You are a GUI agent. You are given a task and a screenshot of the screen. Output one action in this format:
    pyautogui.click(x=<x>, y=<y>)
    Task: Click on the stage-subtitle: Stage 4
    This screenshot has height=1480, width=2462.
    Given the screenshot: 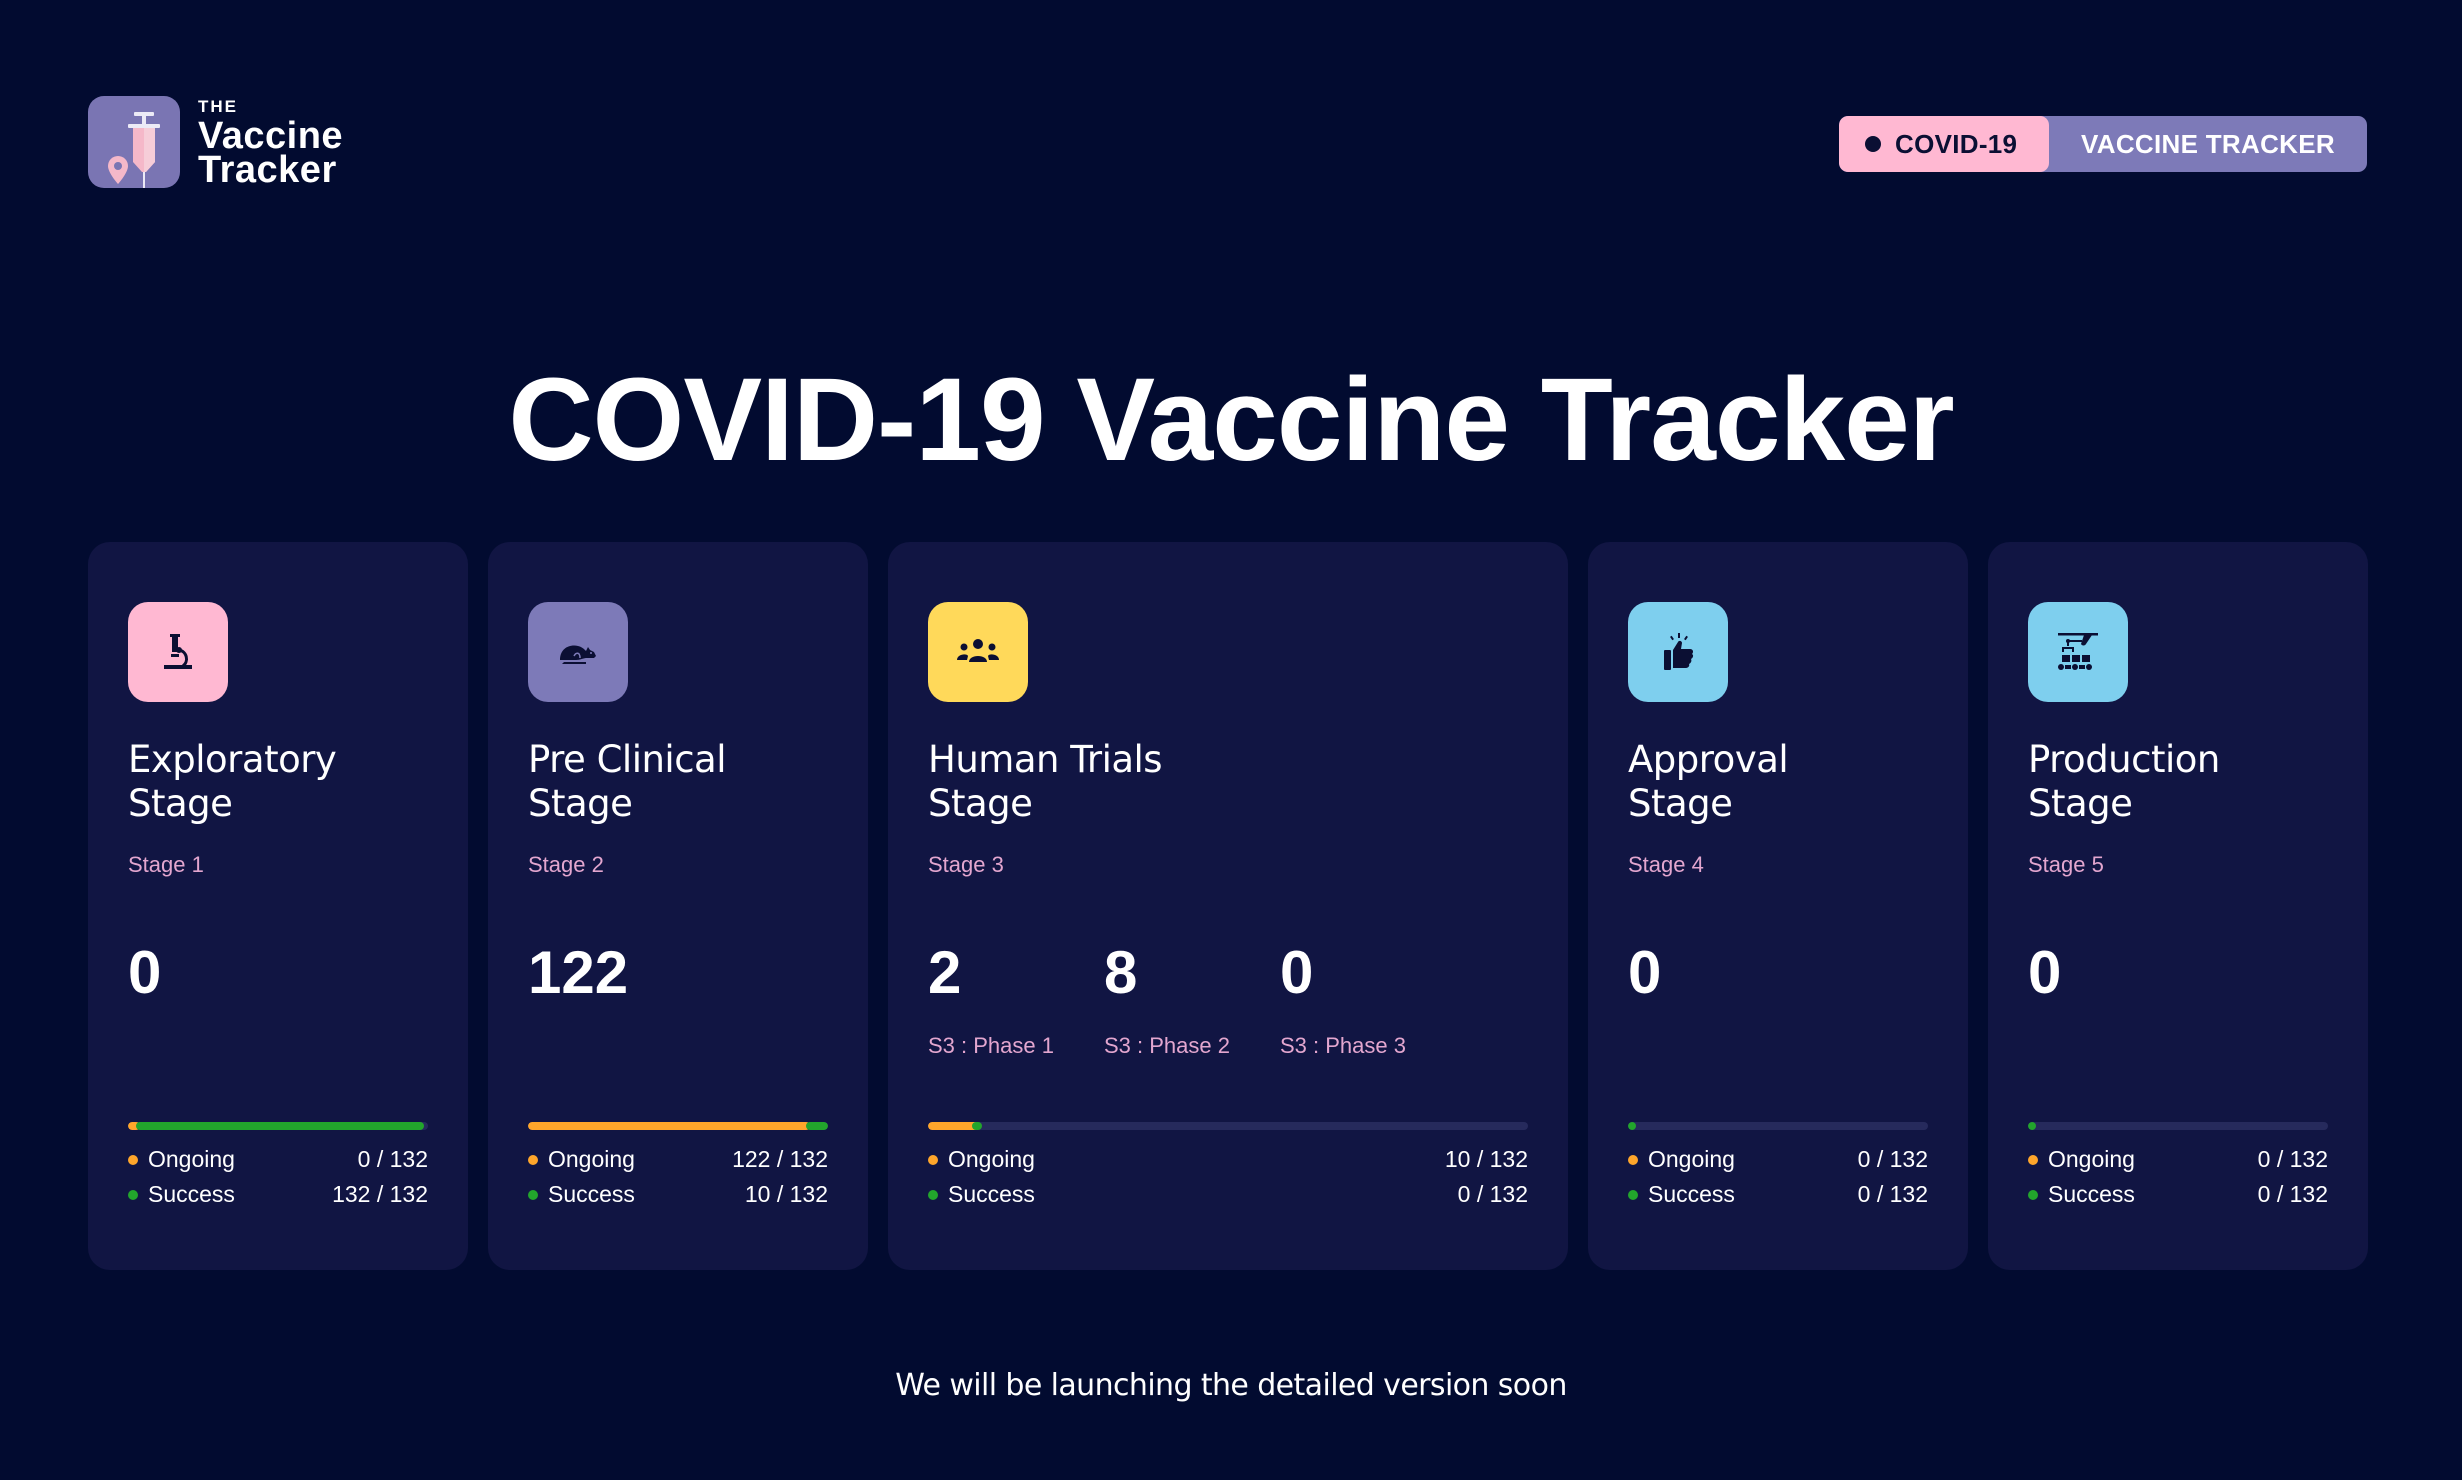 What is the action you would take?
    pyautogui.click(x=1666, y=864)
    